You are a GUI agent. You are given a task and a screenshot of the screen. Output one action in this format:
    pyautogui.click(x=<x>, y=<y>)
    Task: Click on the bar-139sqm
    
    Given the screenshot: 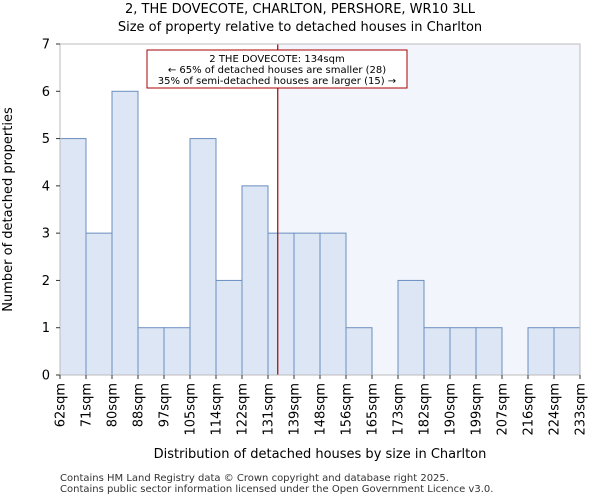 What is the action you would take?
    pyautogui.click(x=307, y=304)
    